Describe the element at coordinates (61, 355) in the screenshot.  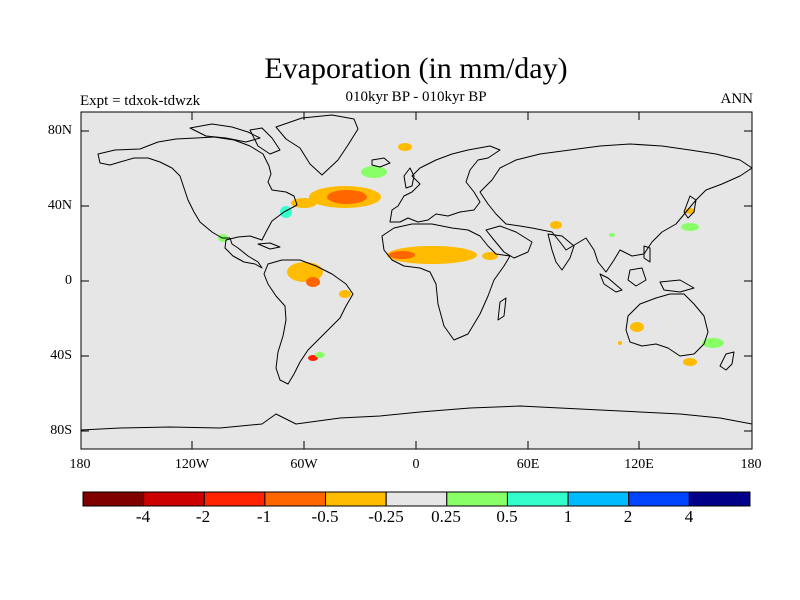
I see `y-tick-label: 40S` at that location.